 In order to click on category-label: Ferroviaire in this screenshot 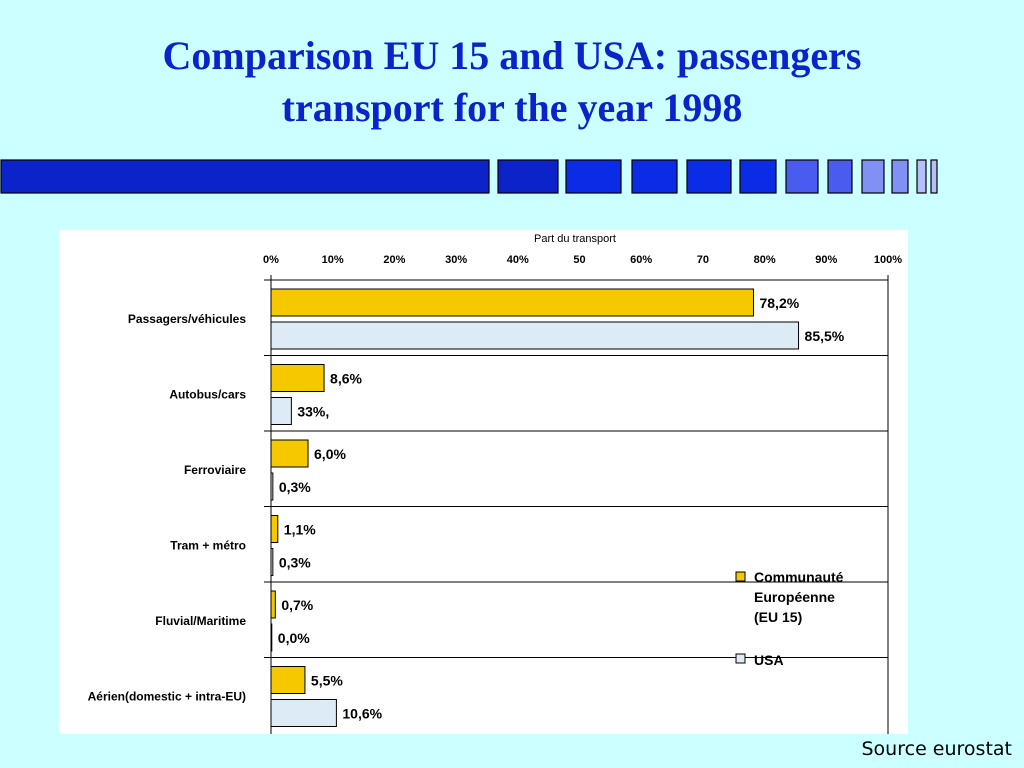, I will do `click(215, 470)`.